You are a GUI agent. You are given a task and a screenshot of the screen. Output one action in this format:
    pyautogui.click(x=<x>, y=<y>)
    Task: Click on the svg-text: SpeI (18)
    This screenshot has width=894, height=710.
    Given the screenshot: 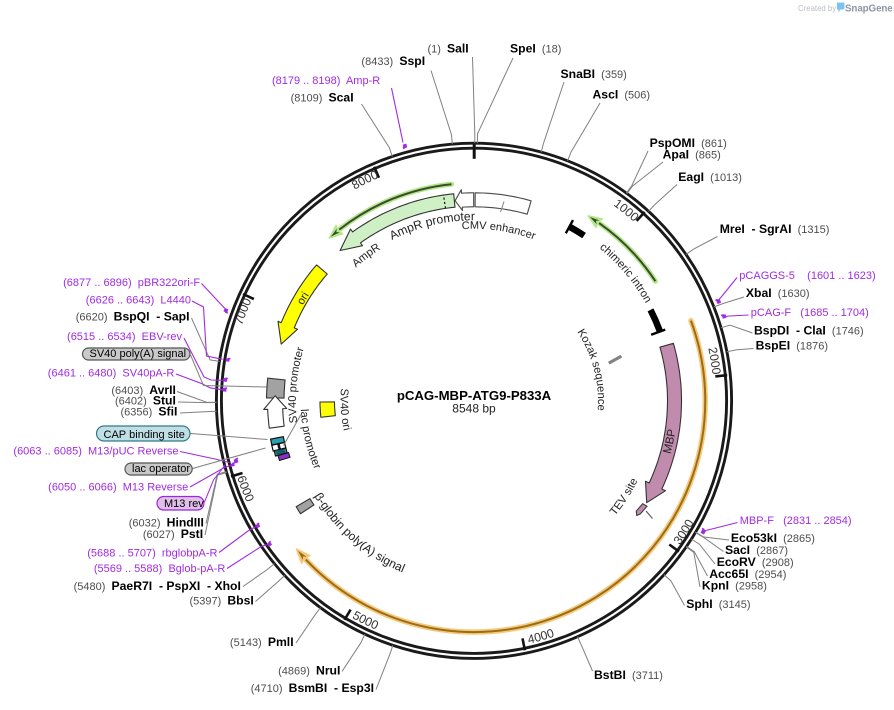 What is the action you would take?
    pyautogui.click(x=535, y=49)
    